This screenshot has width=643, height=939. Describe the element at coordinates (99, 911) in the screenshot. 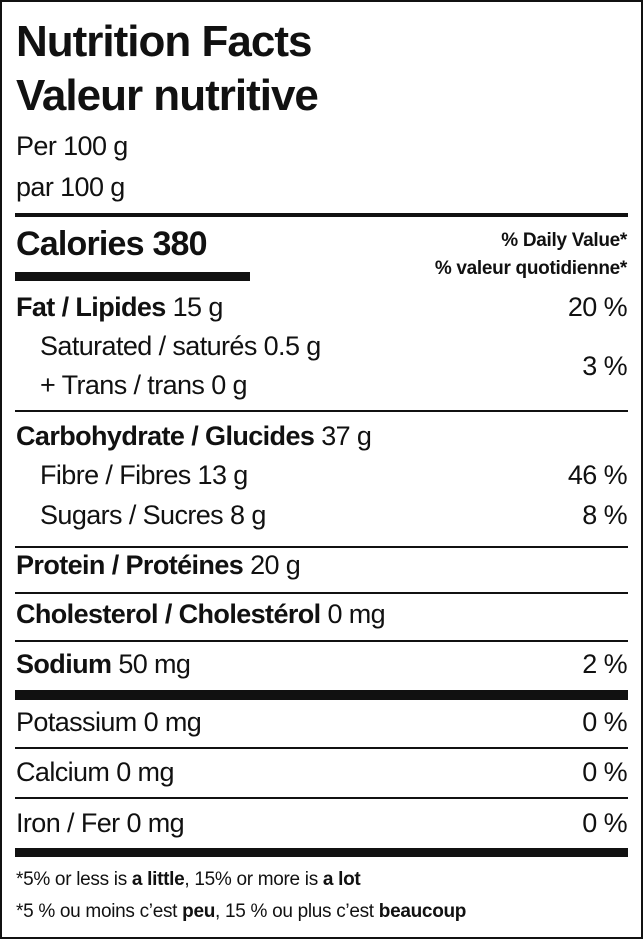

I see `footnote-text: *5 % ou moins c’est` at that location.